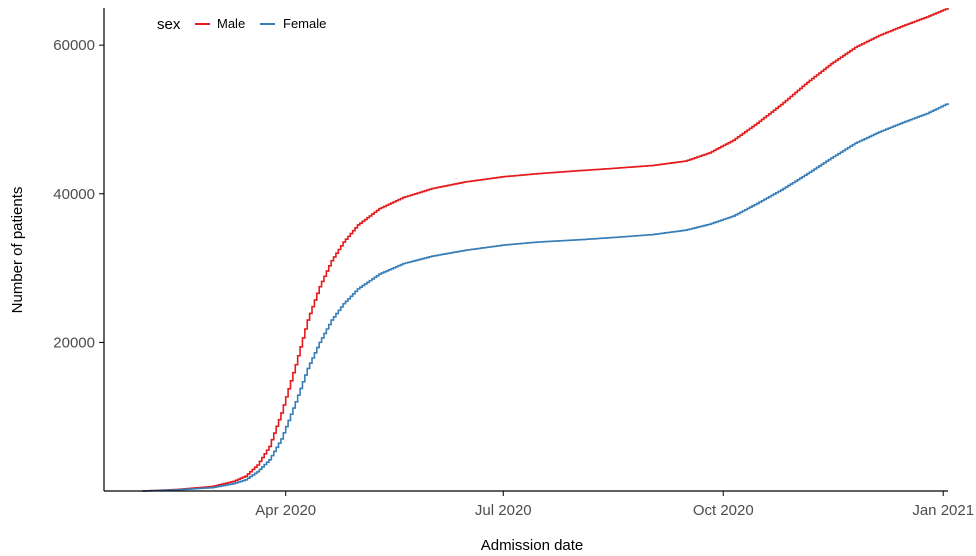  What do you see at coordinates (74, 342) in the screenshot?
I see `y-tick-label: 20000` at bounding box center [74, 342].